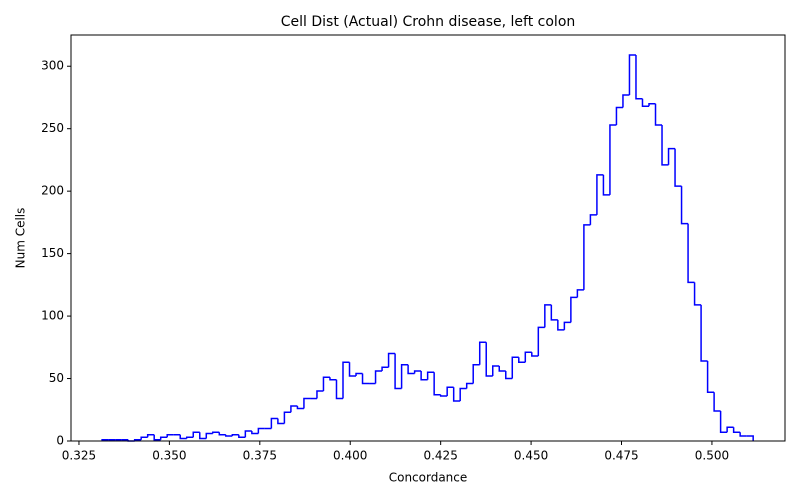  Describe the element at coordinates (52, 128) in the screenshot. I see `y-tick-label: 250` at that location.